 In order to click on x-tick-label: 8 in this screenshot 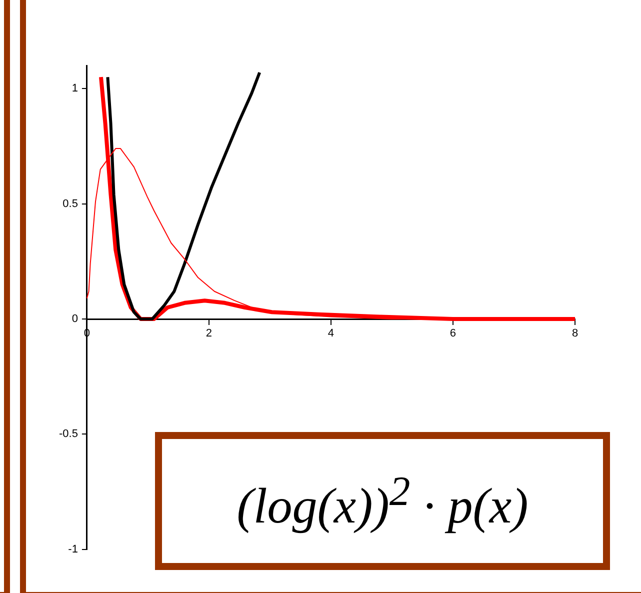, I will do `click(575, 334)`.